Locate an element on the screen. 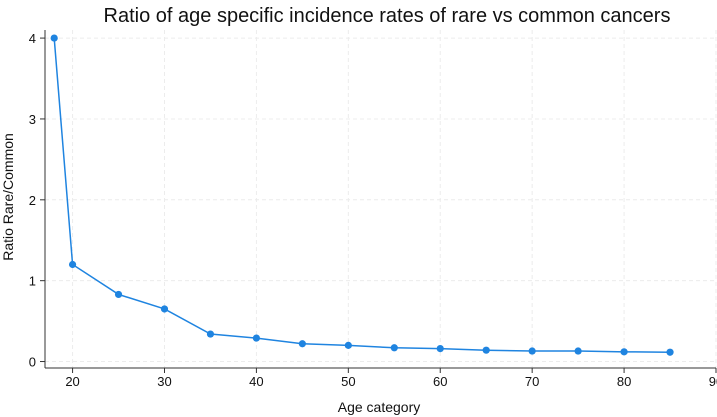  x-tick-label: 80 is located at coordinates (624, 381).